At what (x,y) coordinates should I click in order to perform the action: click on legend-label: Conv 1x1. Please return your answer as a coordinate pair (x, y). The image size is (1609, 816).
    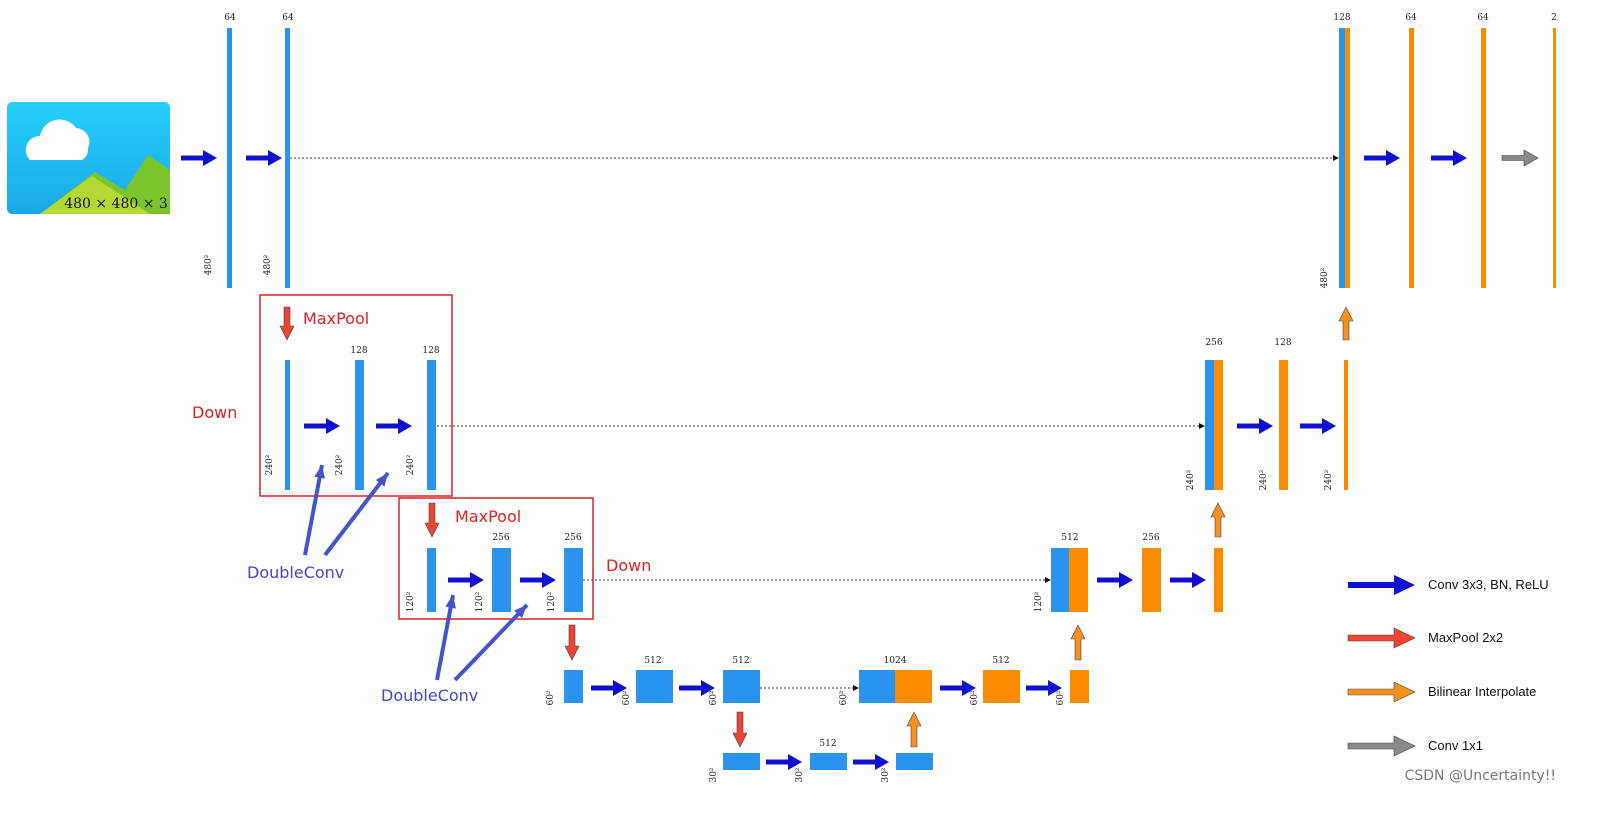
    Looking at the image, I should click on (1455, 745).